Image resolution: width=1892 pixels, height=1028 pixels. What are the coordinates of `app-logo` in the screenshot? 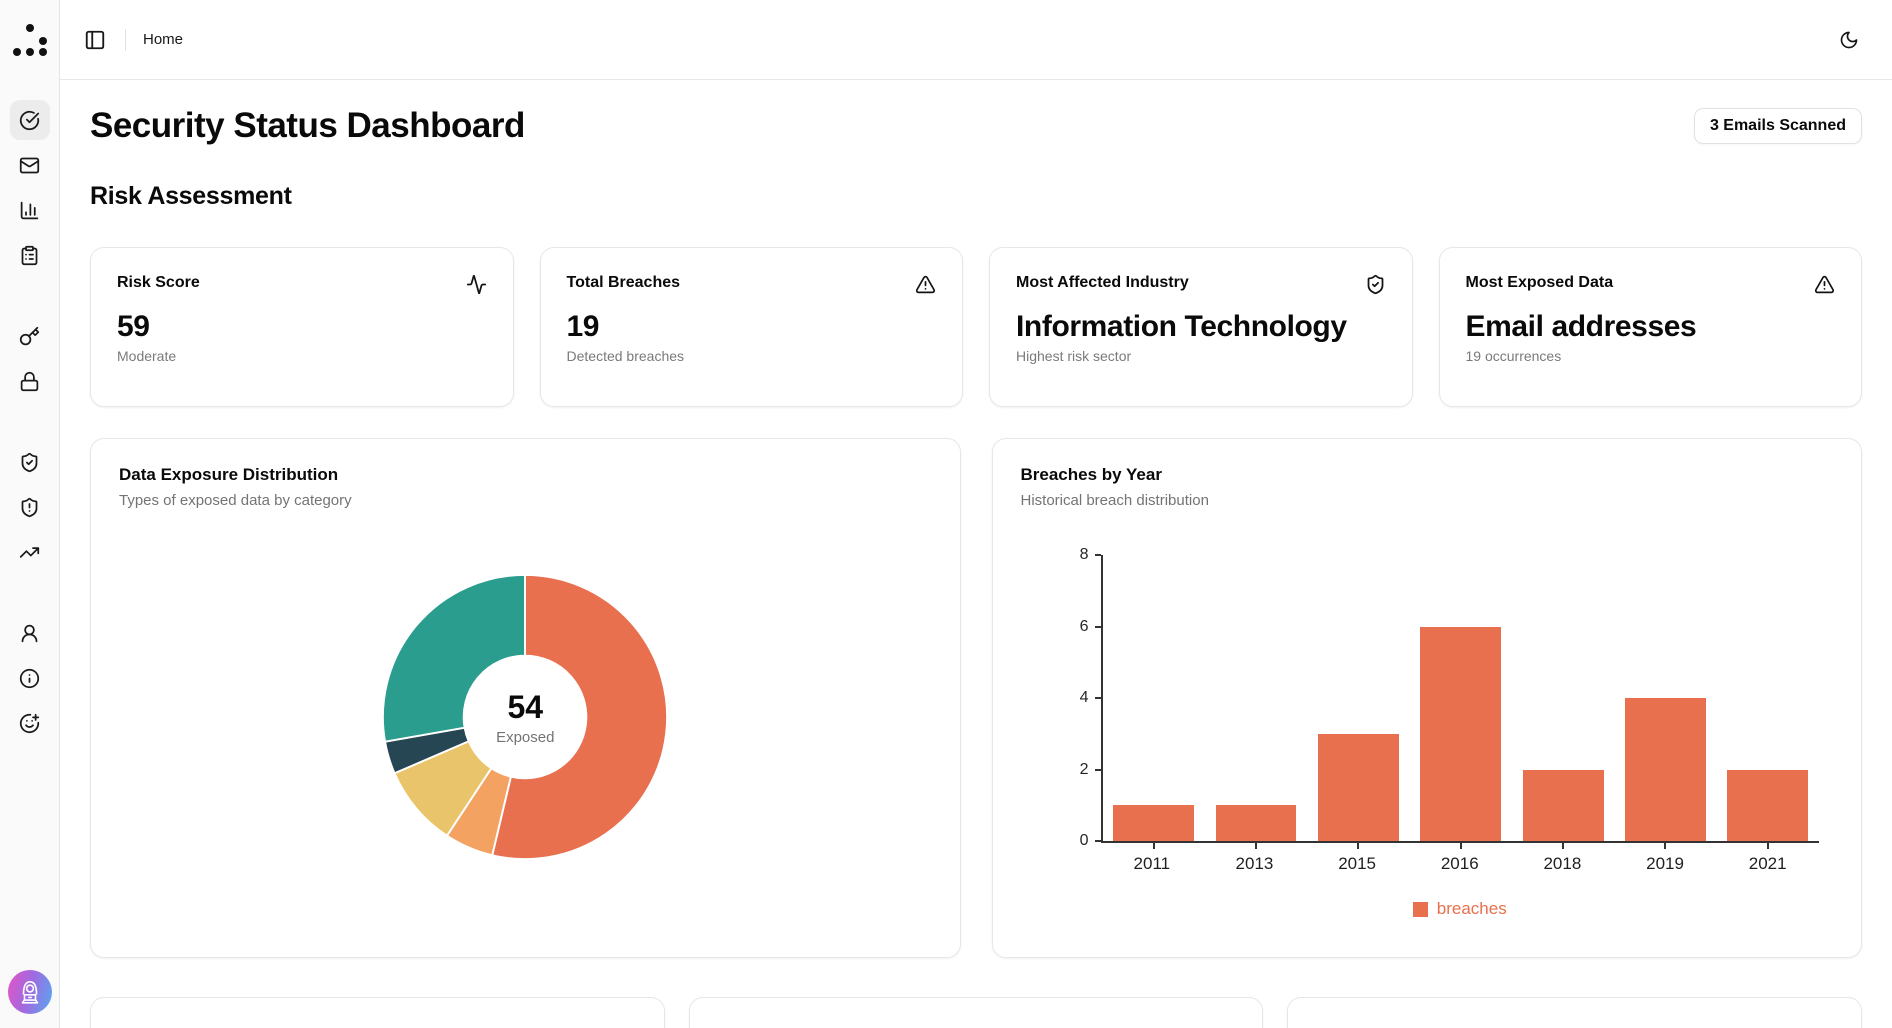 It's located at (29, 40).